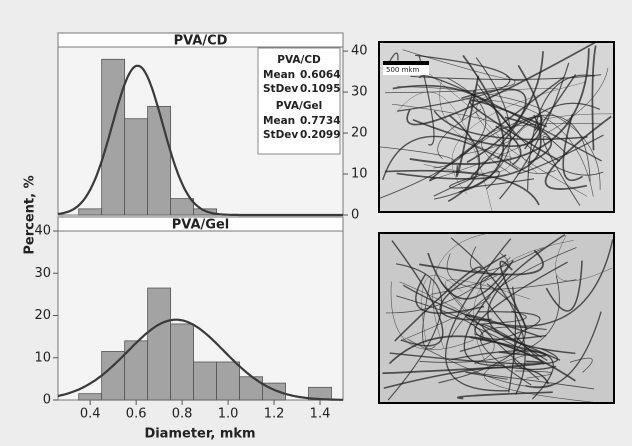 The height and width of the screenshot is (446, 632). I want to click on y-axis-label: Percent, %, so click(30, 214).